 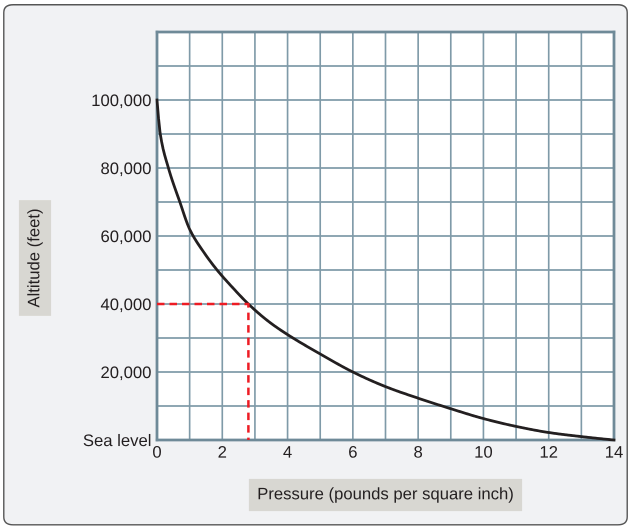 What do you see at coordinates (287, 452) in the screenshot?
I see `x-tick-label: 4` at bounding box center [287, 452].